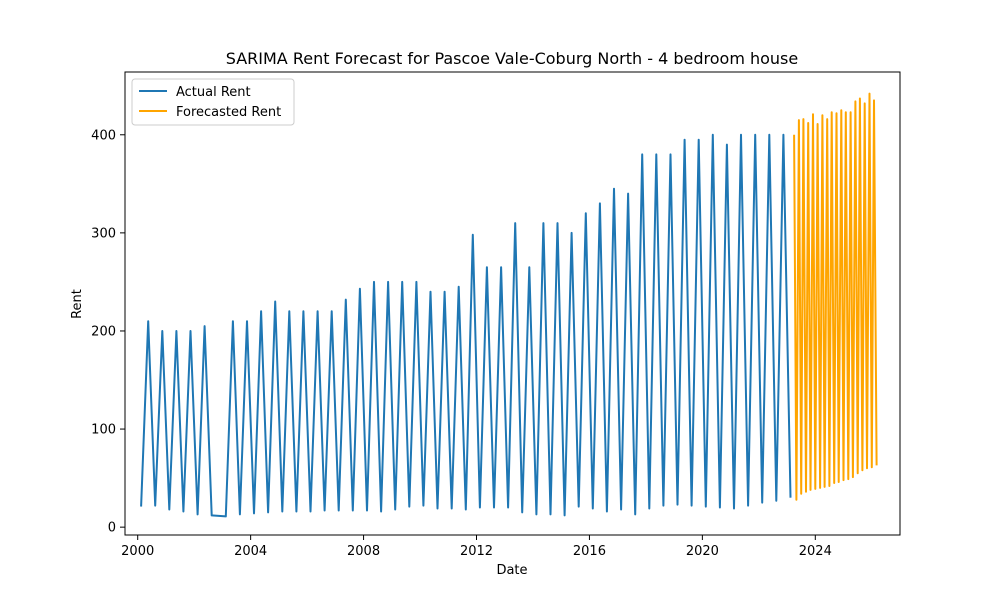  Describe the element at coordinates (137, 551) in the screenshot. I see `x-tick-label: 2000` at that location.